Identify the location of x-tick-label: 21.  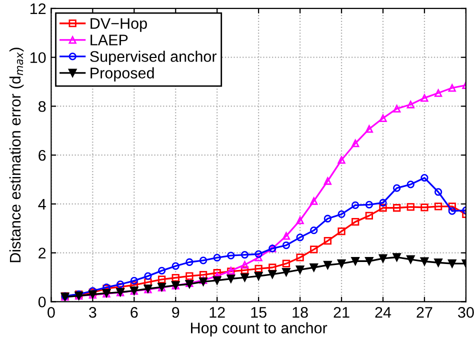
(342, 312).